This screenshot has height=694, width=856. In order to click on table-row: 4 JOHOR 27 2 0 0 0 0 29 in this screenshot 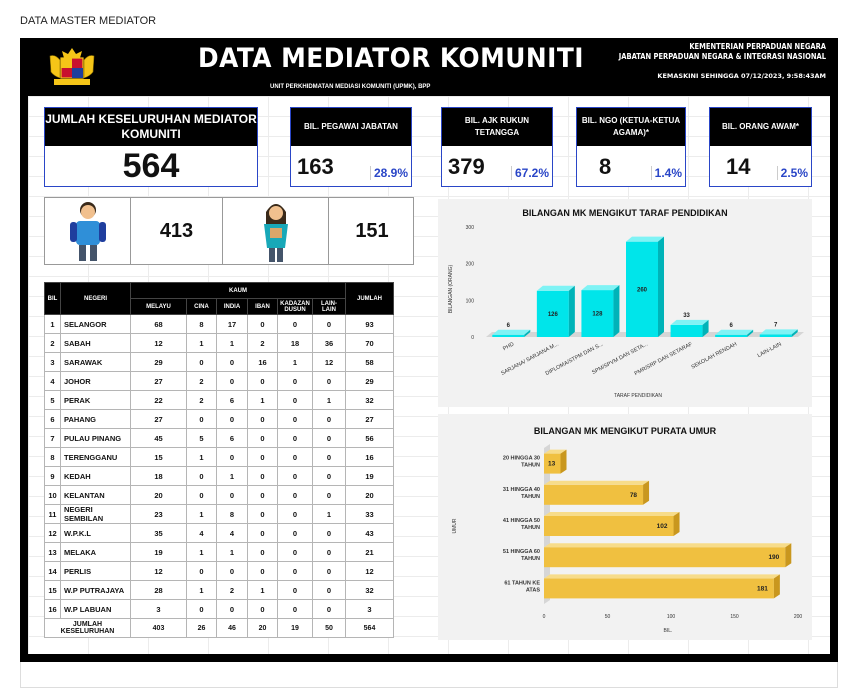, I will do `click(219, 381)`.